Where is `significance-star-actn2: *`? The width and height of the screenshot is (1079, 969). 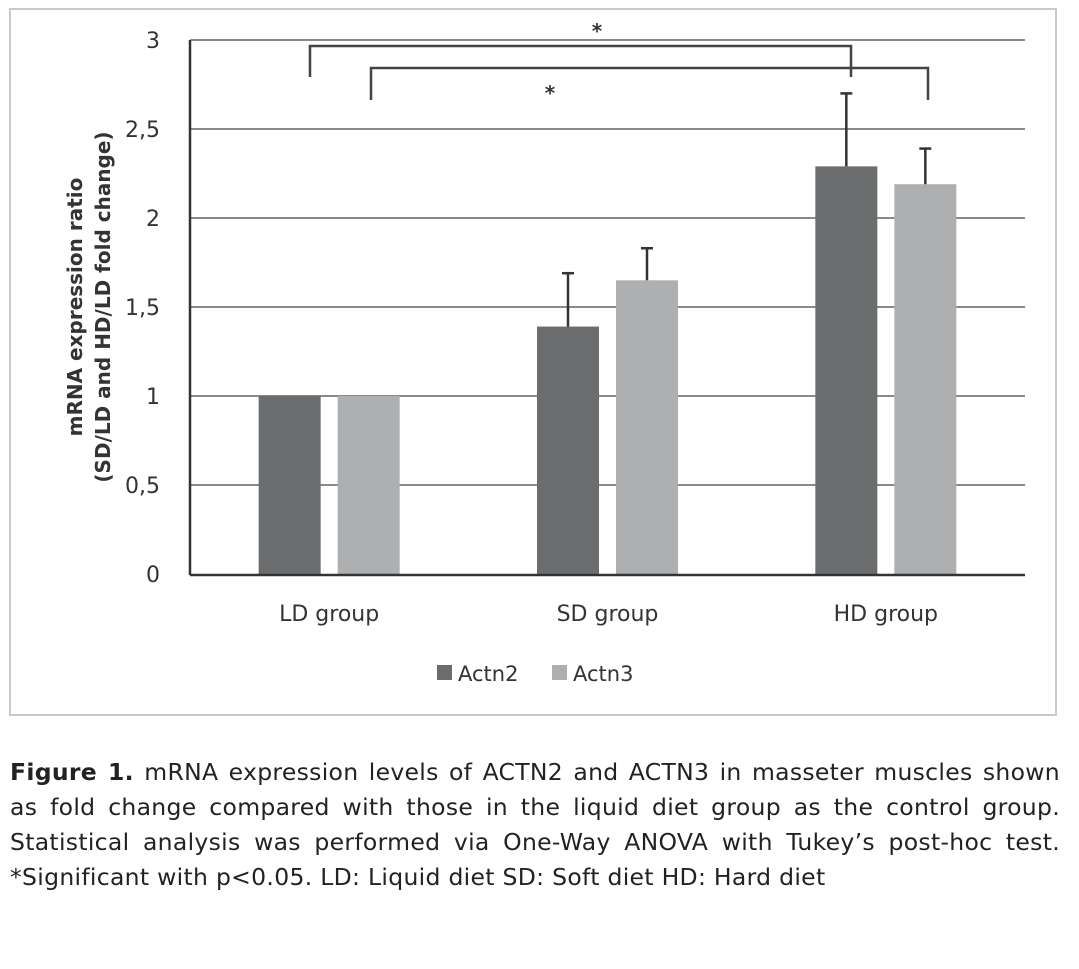 significance-star-actn2: * is located at coordinates (597, 31).